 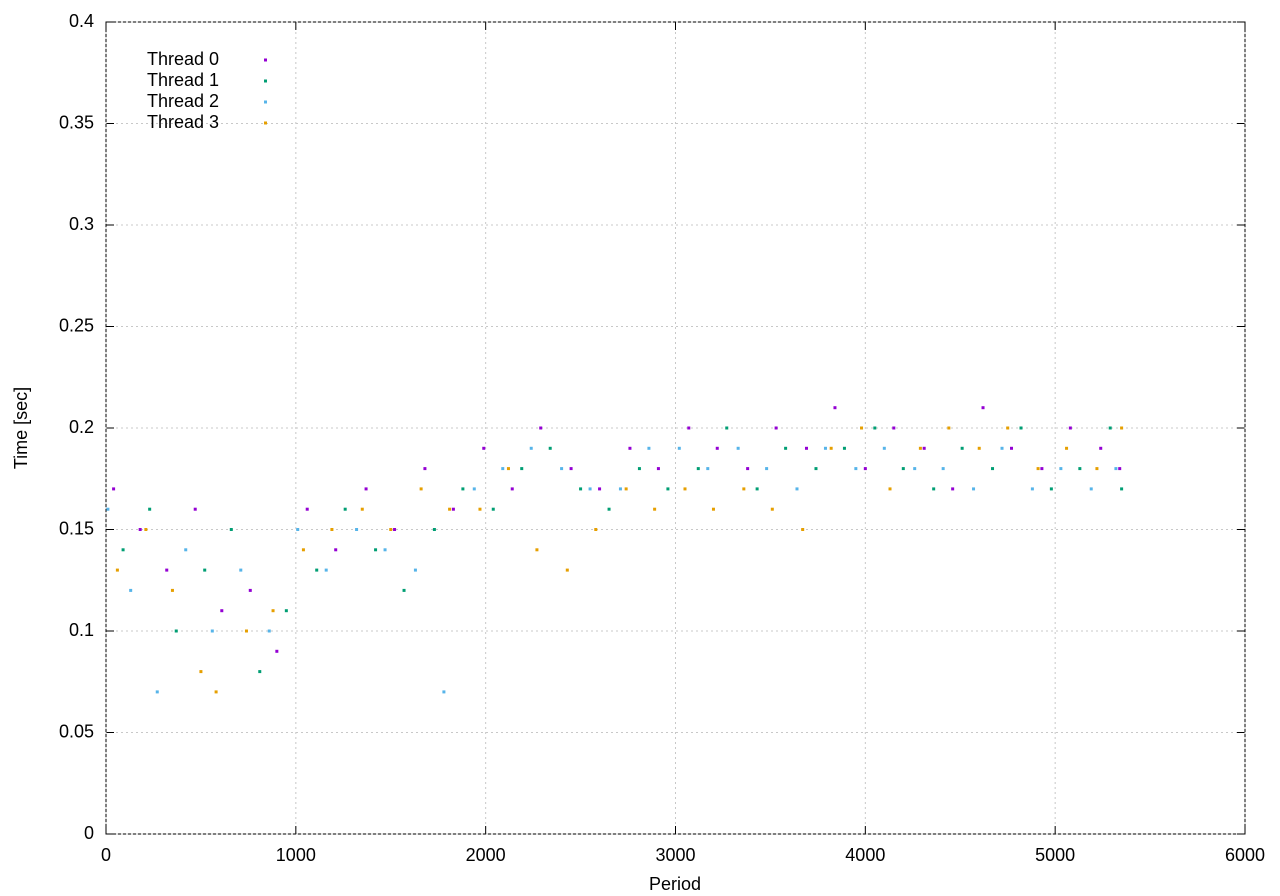 I want to click on x-tick-label: 5000, so click(x=1055, y=855).